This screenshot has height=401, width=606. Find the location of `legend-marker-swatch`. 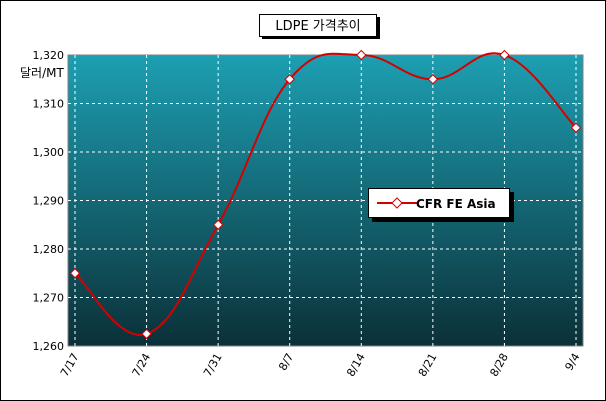

legend-marker-swatch is located at coordinates (397, 203).